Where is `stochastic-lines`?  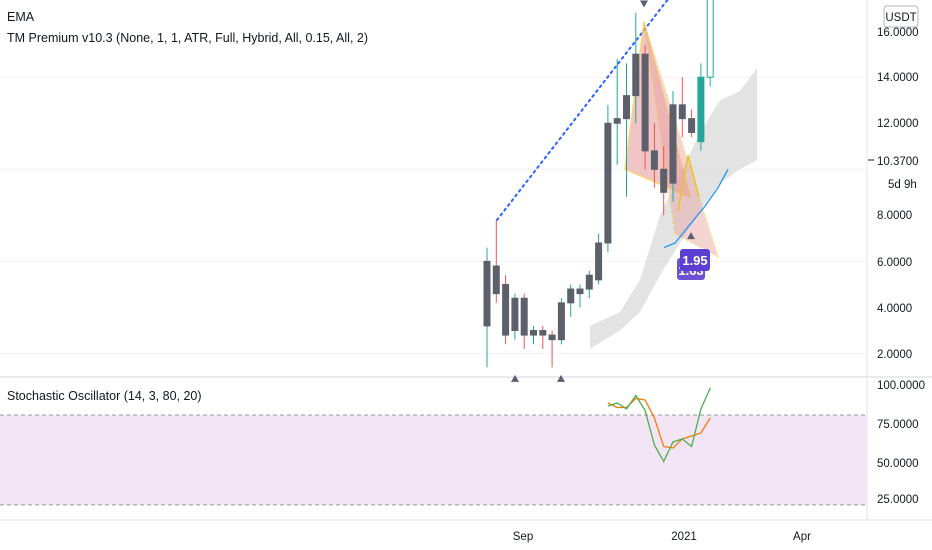 stochastic-lines is located at coordinates (659, 425).